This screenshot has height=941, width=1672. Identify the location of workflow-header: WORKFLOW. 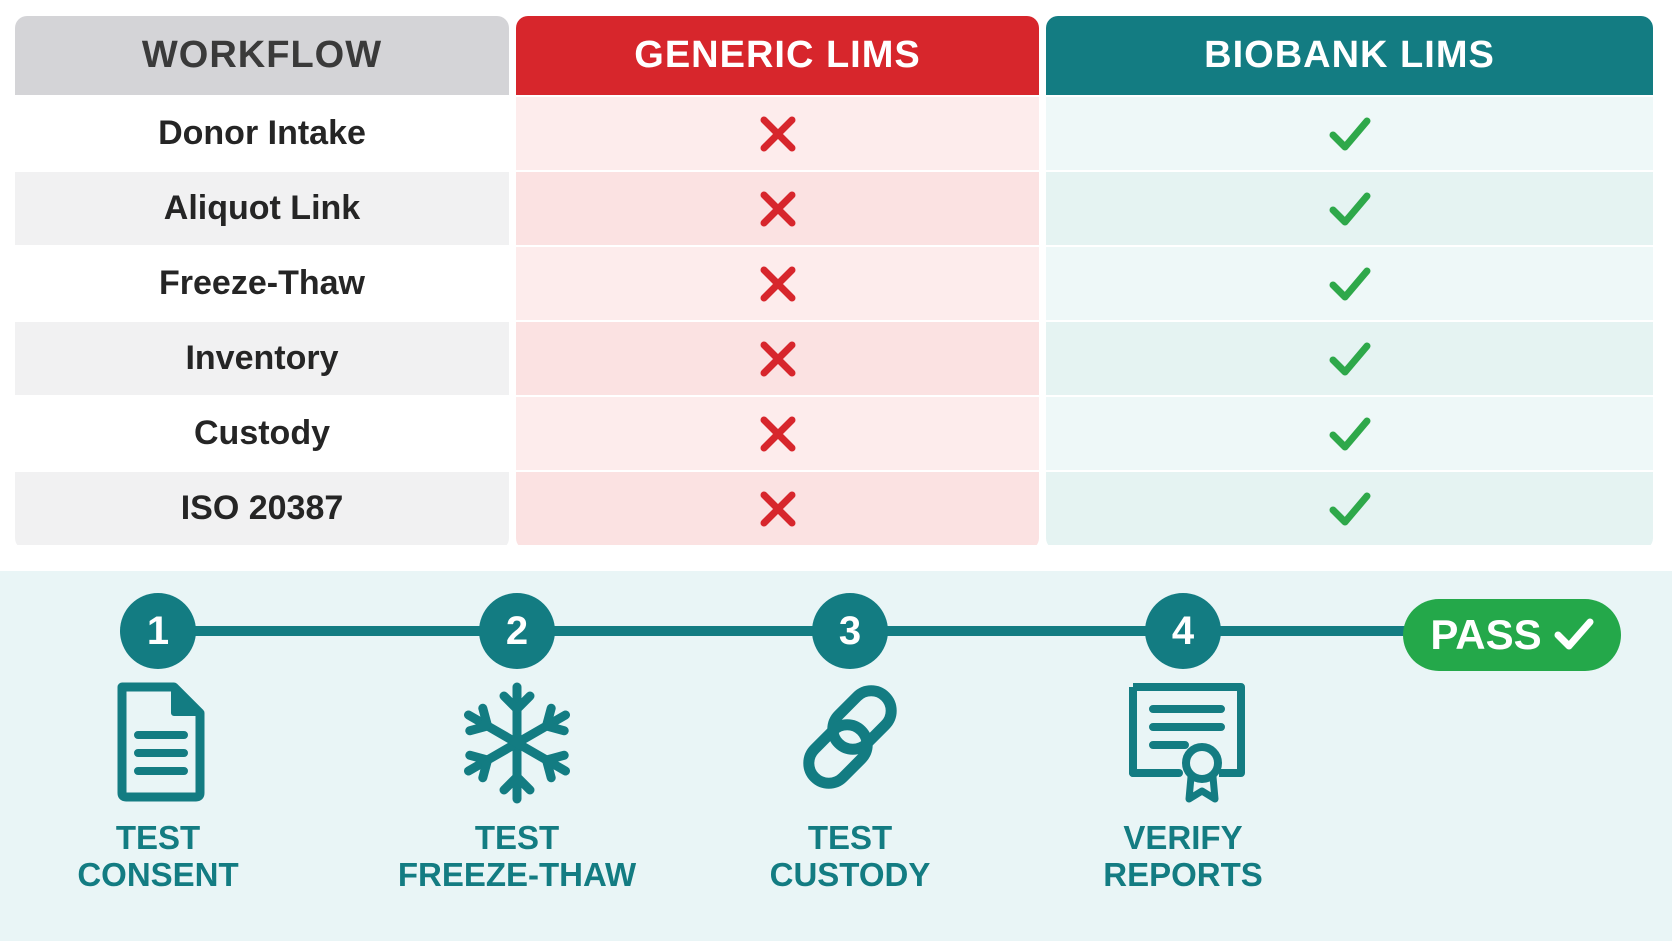
(262, 55).